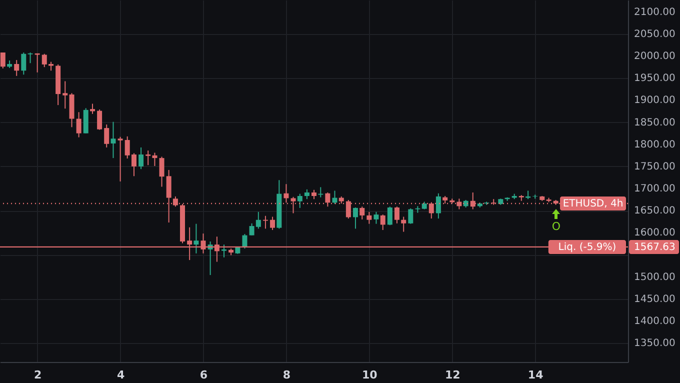 The height and width of the screenshot is (383, 680). What do you see at coordinates (655, 34) in the screenshot?
I see `y-tick-label: 2050.00` at bounding box center [655, 34].